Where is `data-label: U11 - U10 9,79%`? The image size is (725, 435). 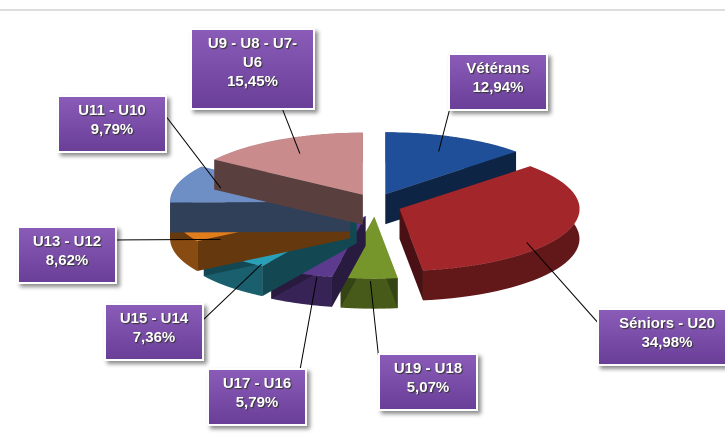 data-label: U11 - U10 9,79% is located at coordinates (112, 124).